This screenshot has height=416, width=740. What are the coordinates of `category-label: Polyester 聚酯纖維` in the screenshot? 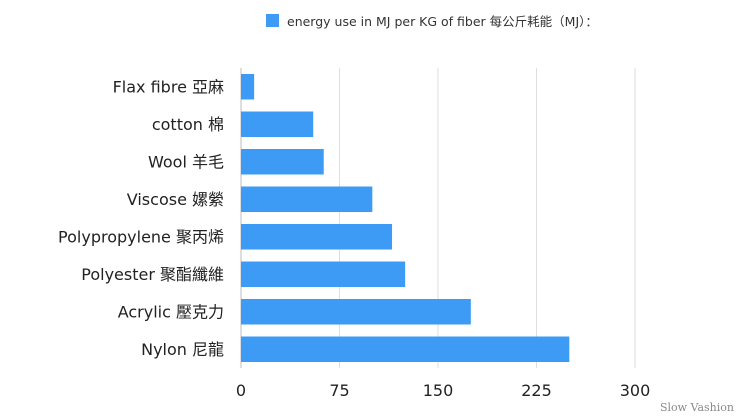 It's located at (152, 274).